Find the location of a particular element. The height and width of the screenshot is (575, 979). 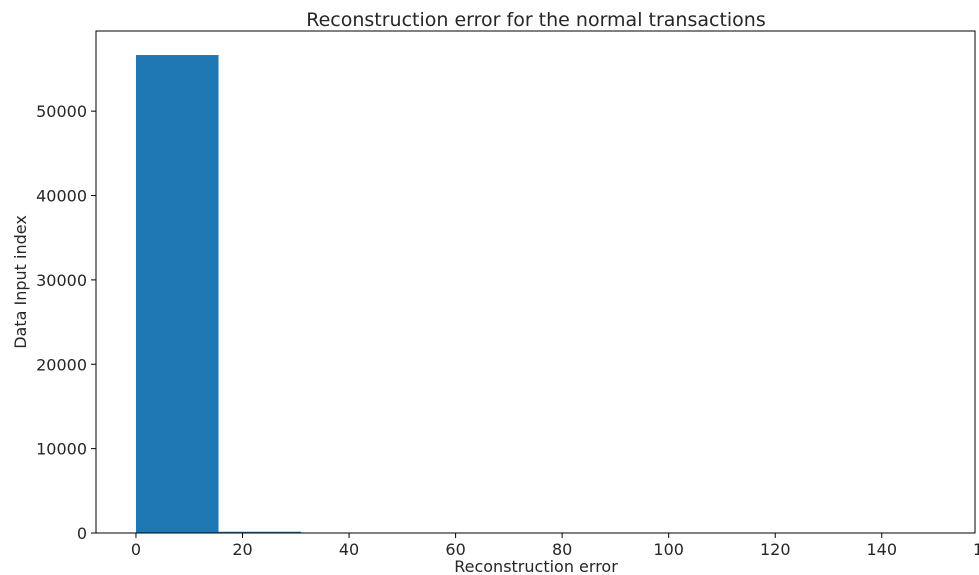

x-axis-label: Reconstruction error is located at coordinates (536, 566).